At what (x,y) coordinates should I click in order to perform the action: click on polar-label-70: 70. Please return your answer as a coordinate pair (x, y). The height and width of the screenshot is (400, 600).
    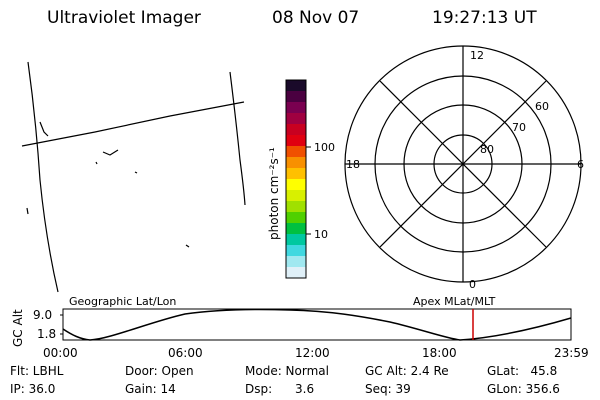
    Looking at the image, I should click on (519, 127).